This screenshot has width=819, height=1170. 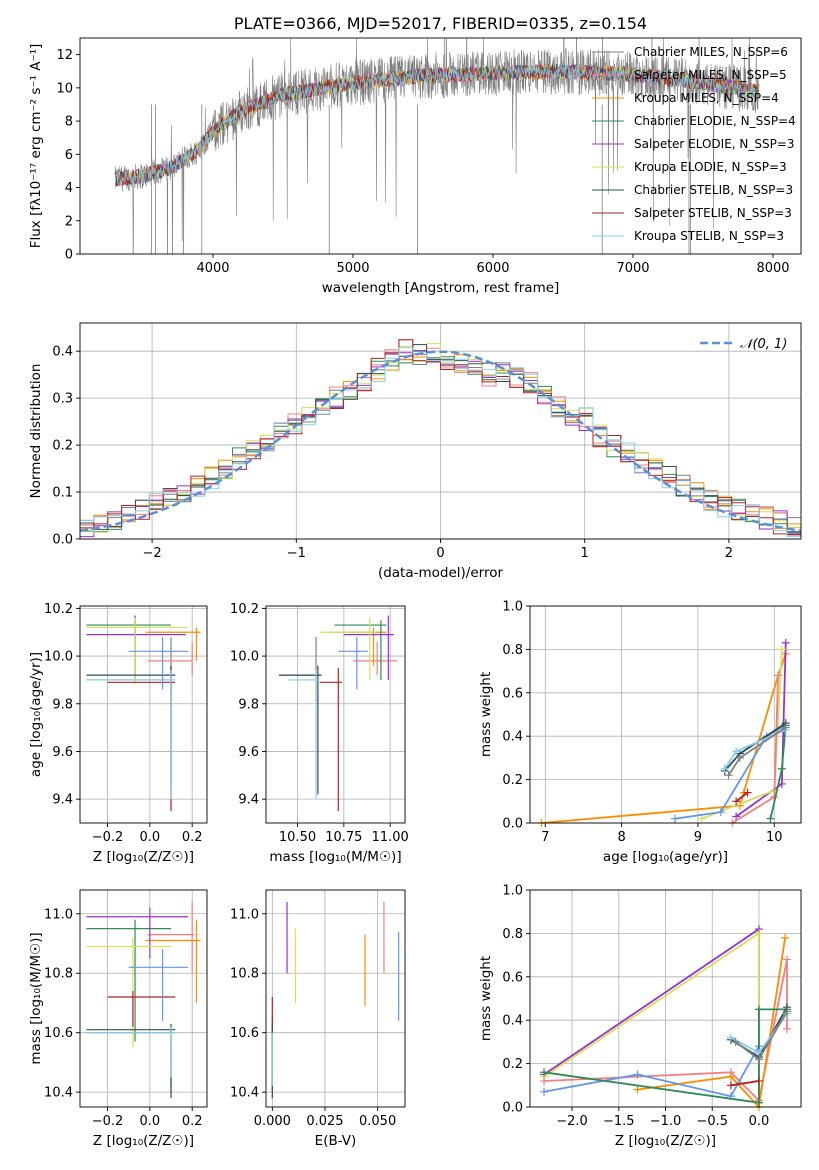 I want to click on legend-entry: Kroupa STELIB, N_SSP=3, so click(x=709, y=236).